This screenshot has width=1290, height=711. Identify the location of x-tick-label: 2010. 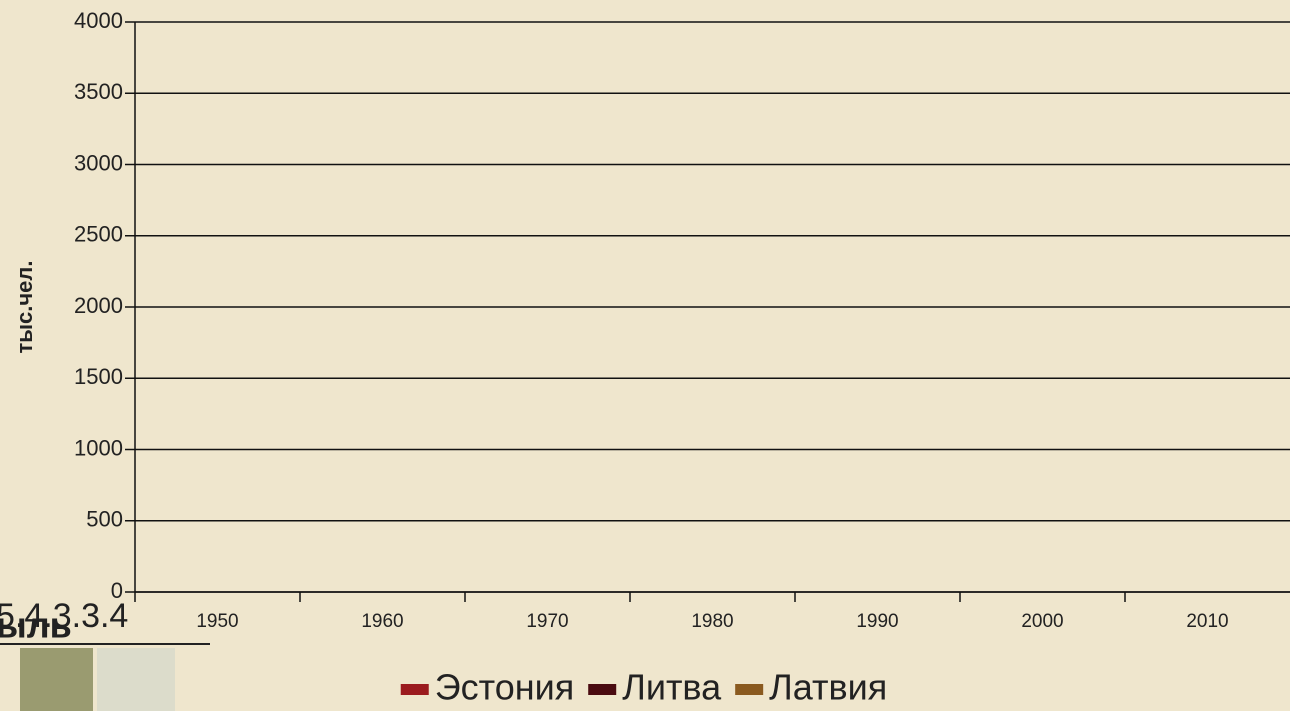
(1207, 621).